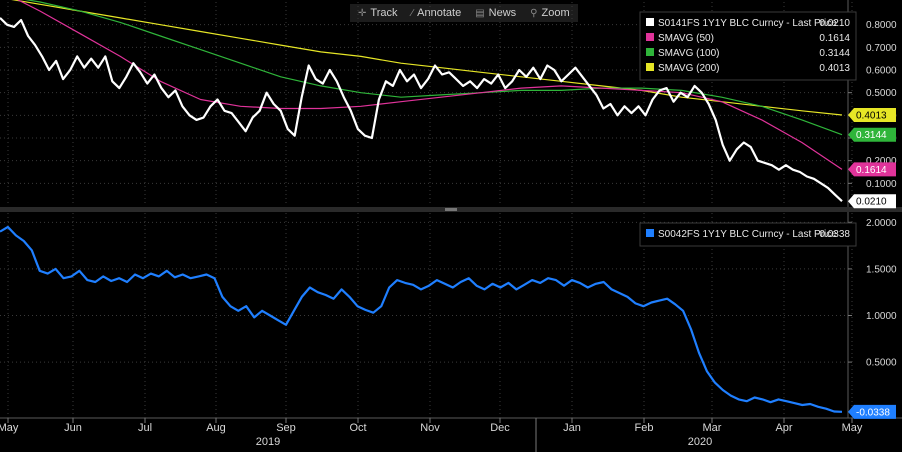  Describe the element at coordinates (480, 13) in the screenshot. I see `news-icon: ▤` at that location.